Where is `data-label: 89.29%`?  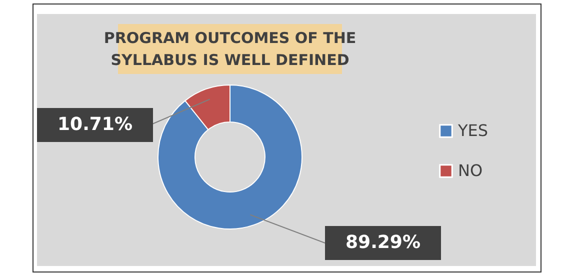 data-label: 89.29% is located at coordinates (383, 242).